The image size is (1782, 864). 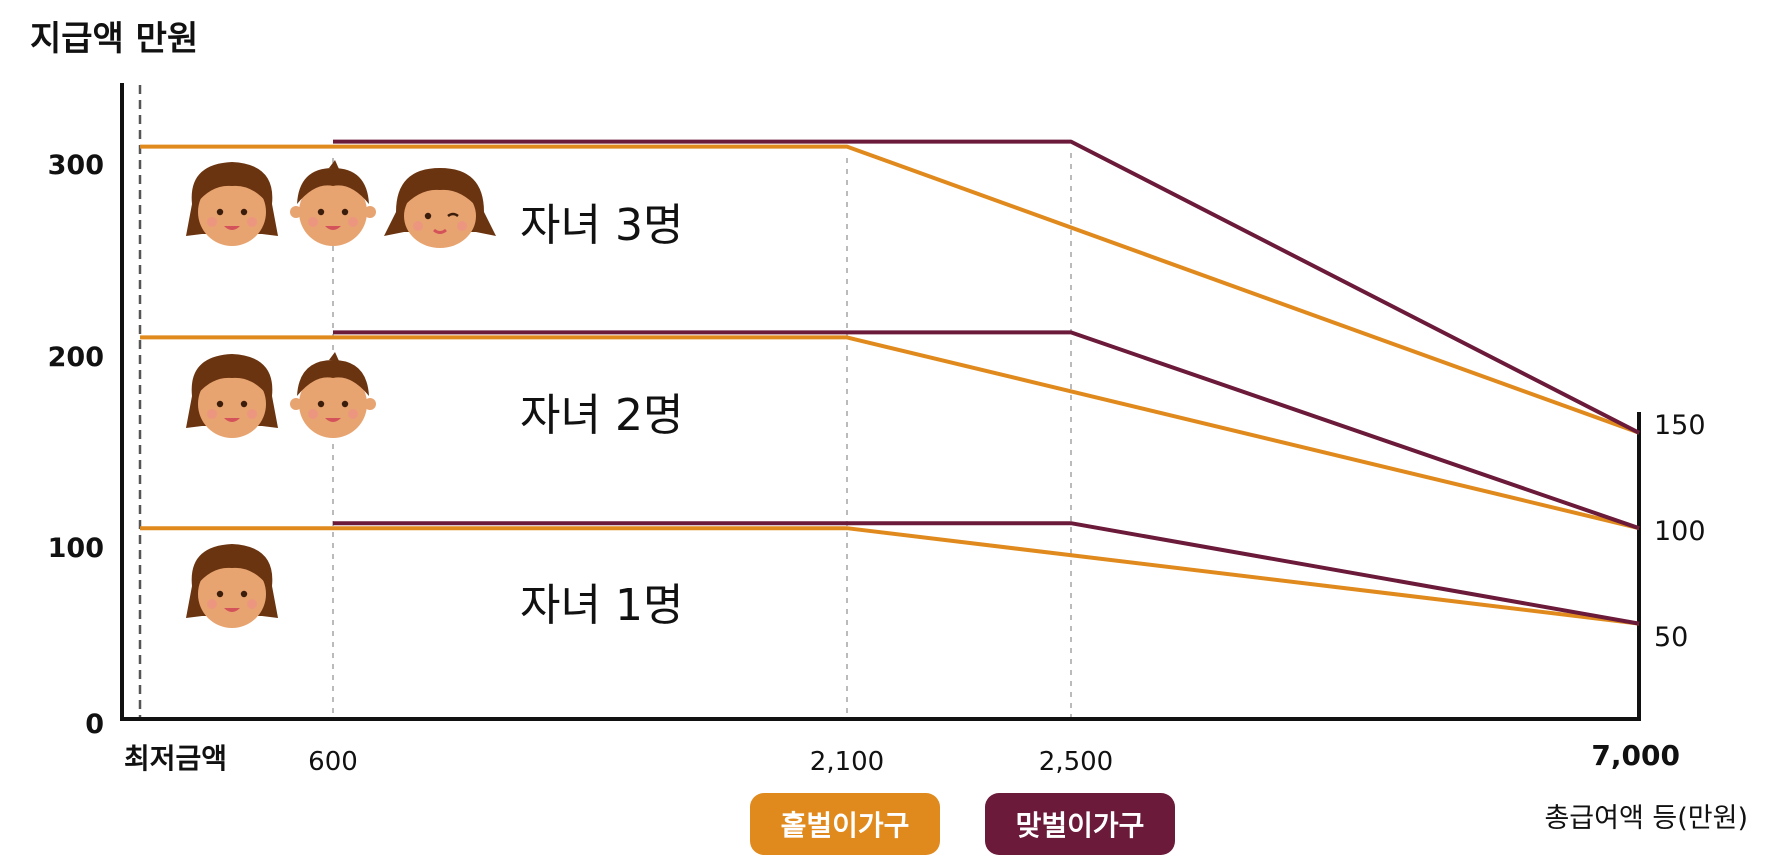 I want to click on legend-dual-income: 맞벌이가구, so click(x=1080, y=824).